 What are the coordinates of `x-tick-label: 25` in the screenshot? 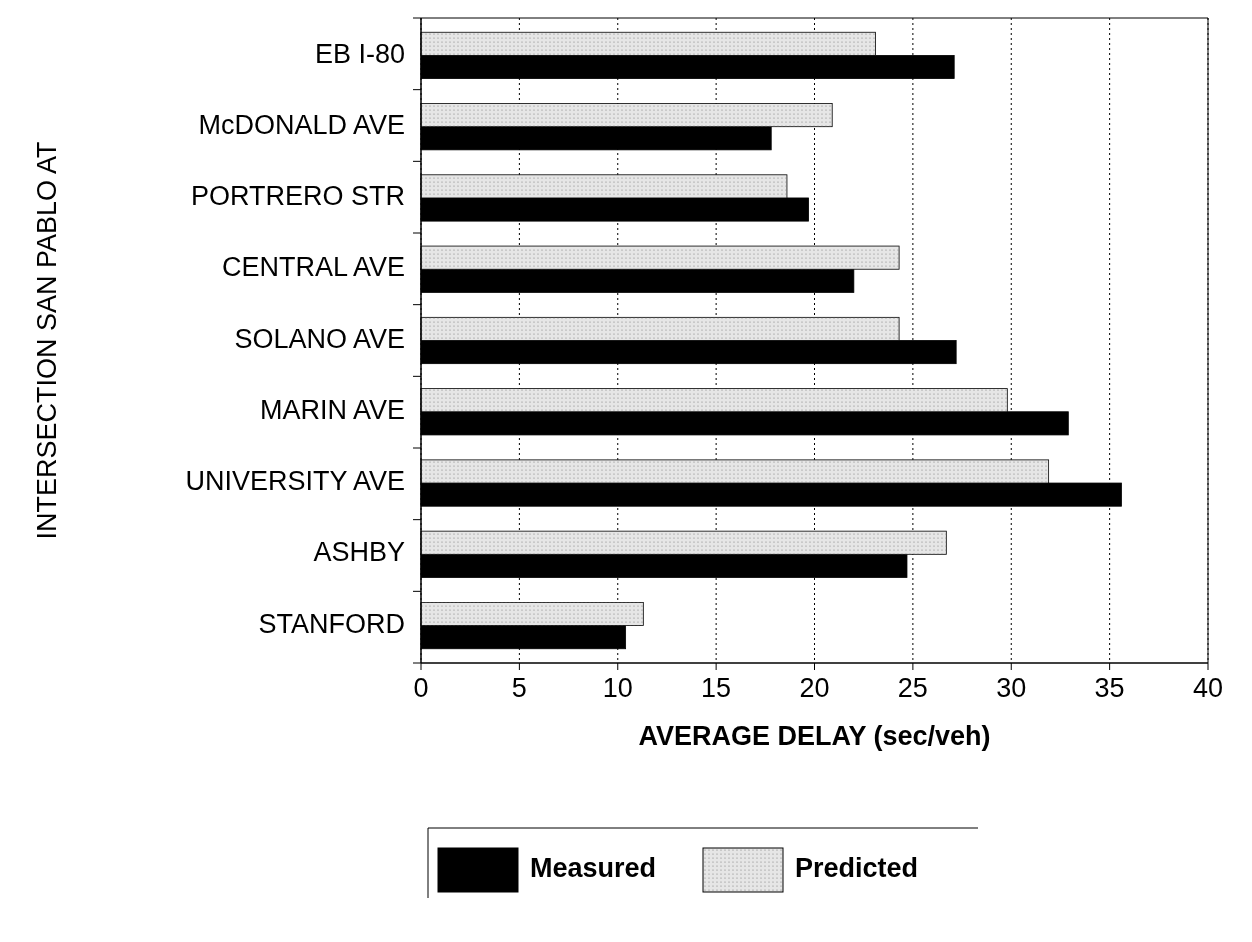 It's located at (912, 688).